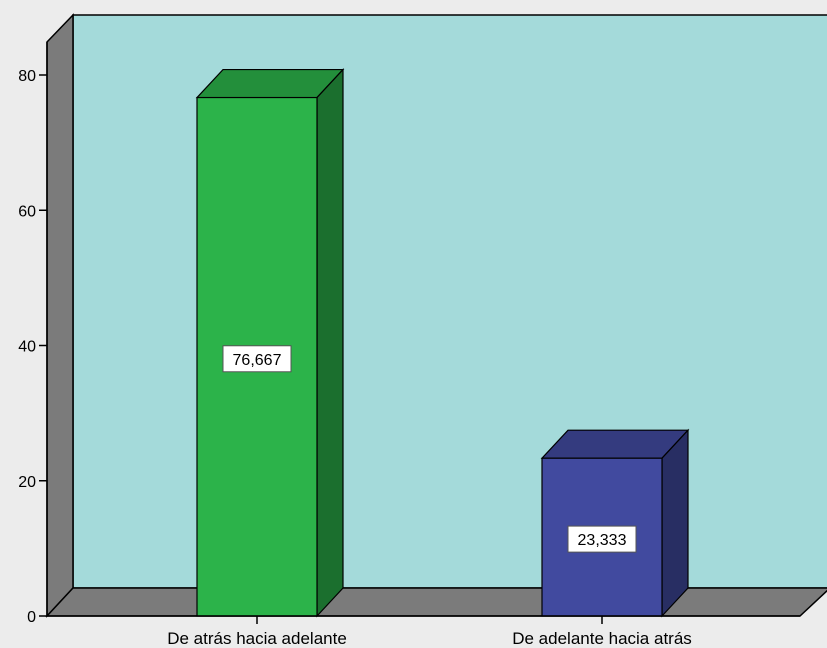 This screenshot has height=648, width=827. What do you see at coordinates (60, 315) in the screenshot?
I see `plot-side-wall` at bounding box center [60, 315].